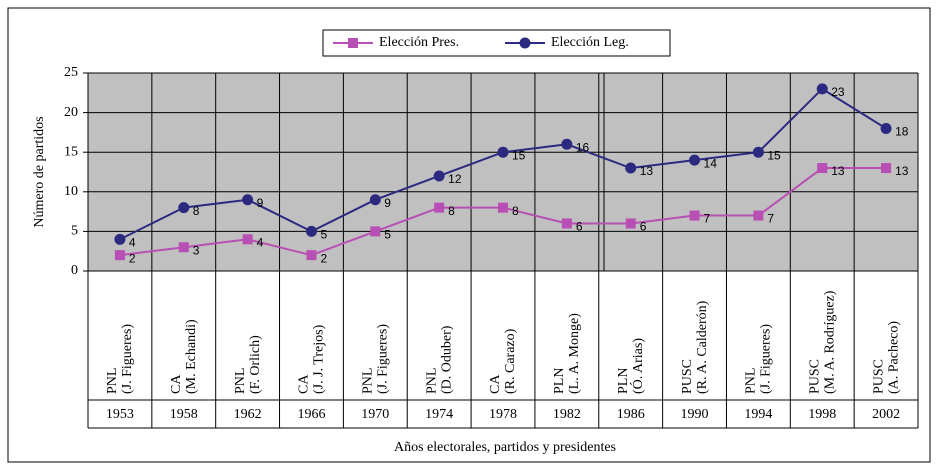  Describe the element at coordinates (902, 132) in the screenshot. I see `data-label: 18` at that location.